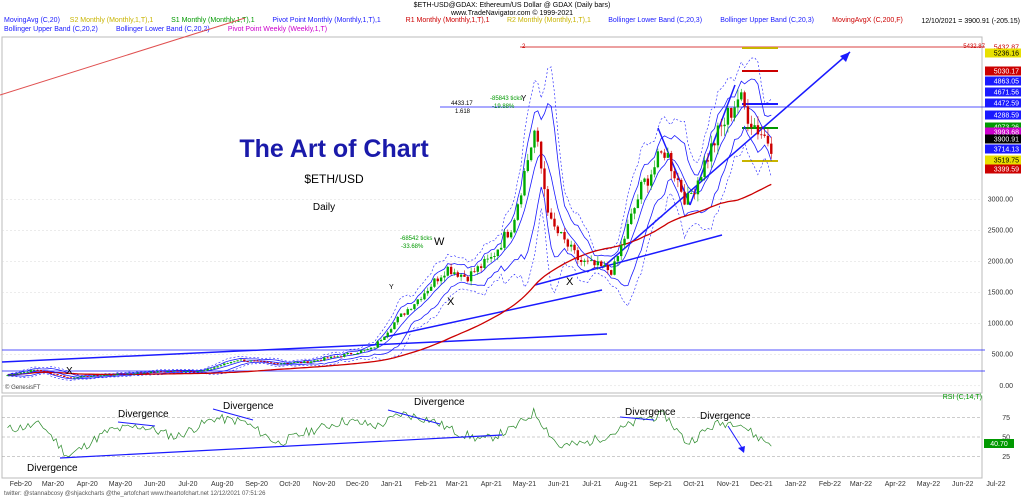 The width and height of the screenshot is (1024, 497). Describe the element at coordinates (1006, 457) in the screenshot. I see `rsi-level-label: 25` at that location.